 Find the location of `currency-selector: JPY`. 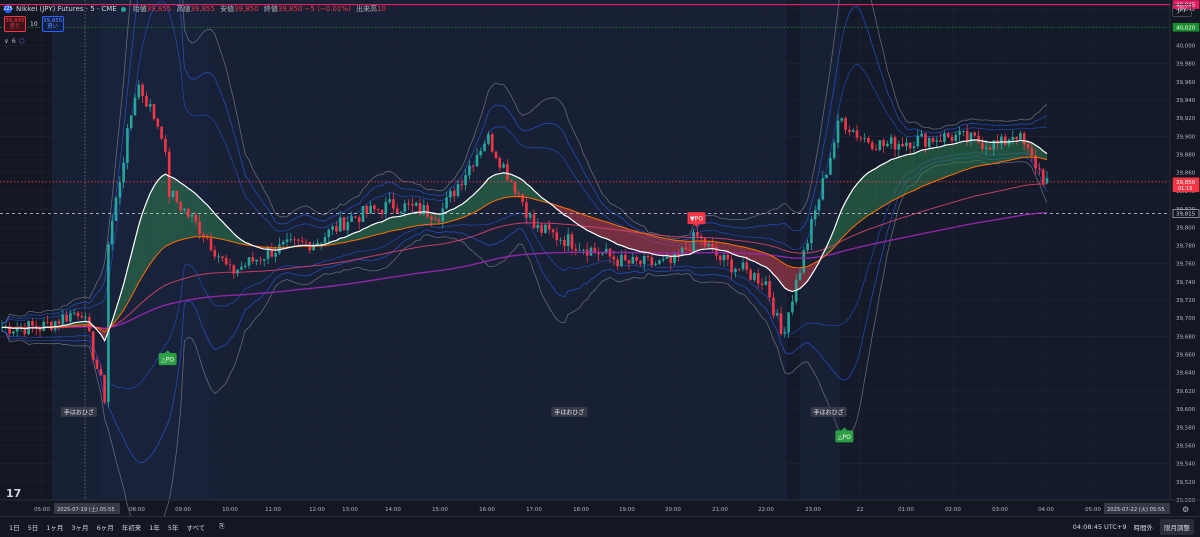

currency-selector: JPY is located at coordinates (1182, 10).